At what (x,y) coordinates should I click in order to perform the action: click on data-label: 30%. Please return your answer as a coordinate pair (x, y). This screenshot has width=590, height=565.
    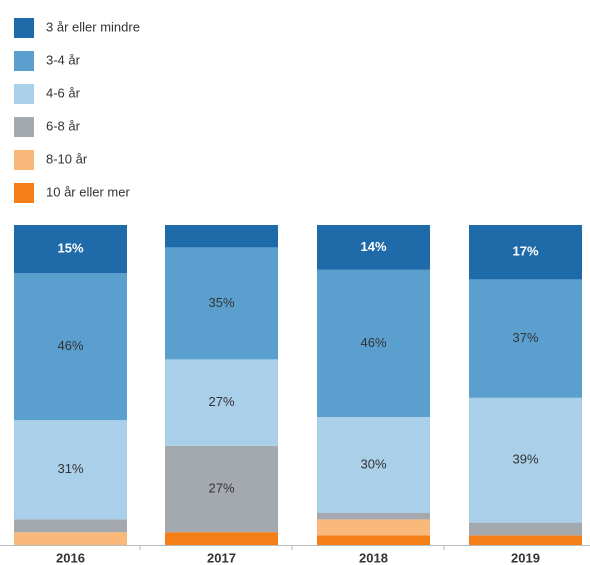
    Looking at the image, I should click on (373, 463).